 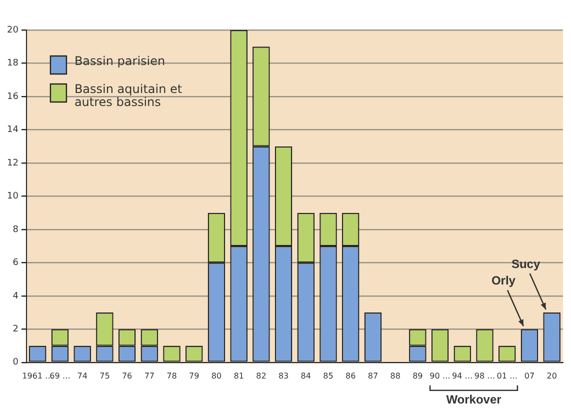 What do you see at coordinates (15, 263) in the screenshot?
I see `y-tick-label: 6` at bounding box center [15, 263].